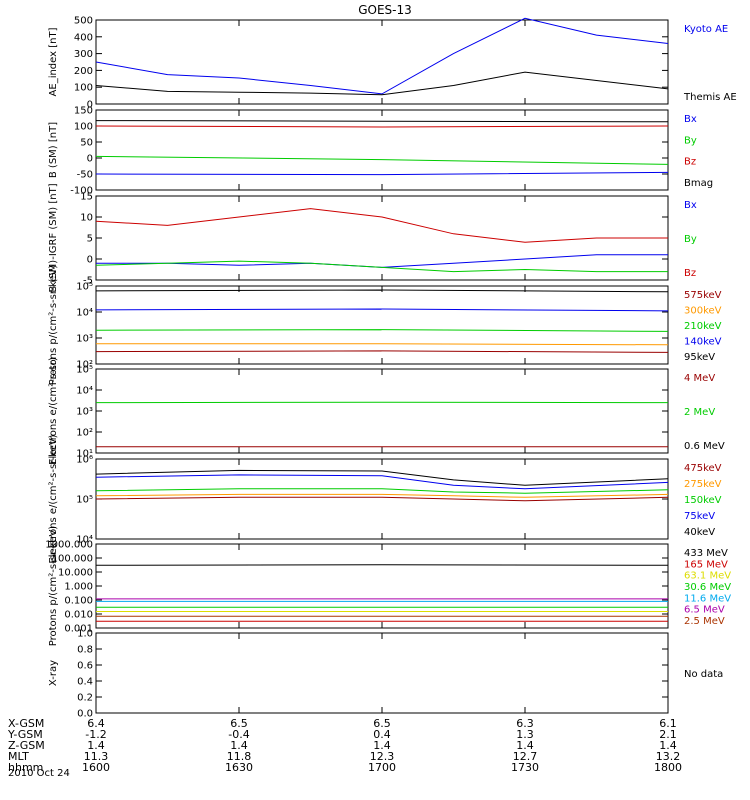  What do you see at coordinates (85, 634) in the screenshot?
I see `ytick-label: 1.0` at bounding box center [85, 634].